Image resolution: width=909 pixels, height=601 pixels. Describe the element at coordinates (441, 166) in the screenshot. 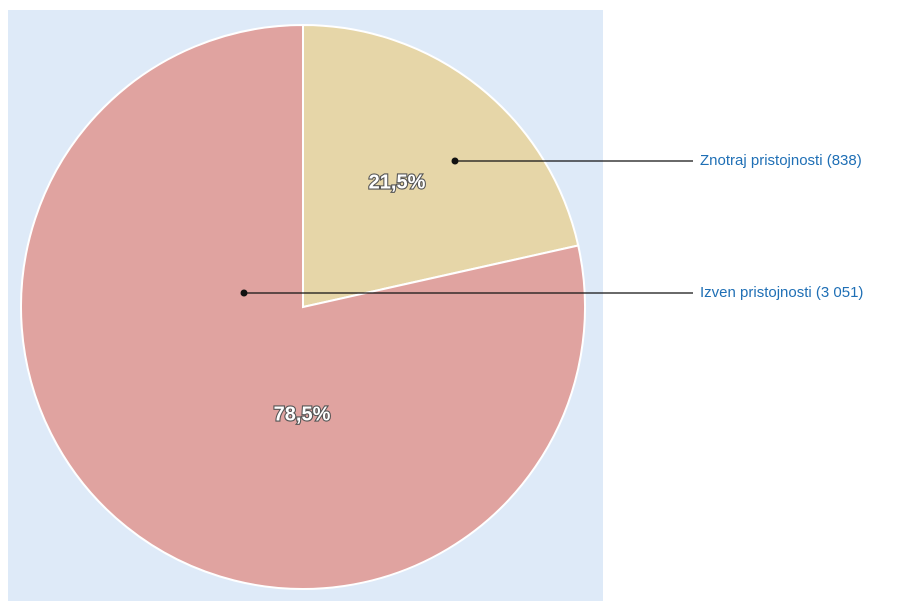

I see `pie-slice` at that location.